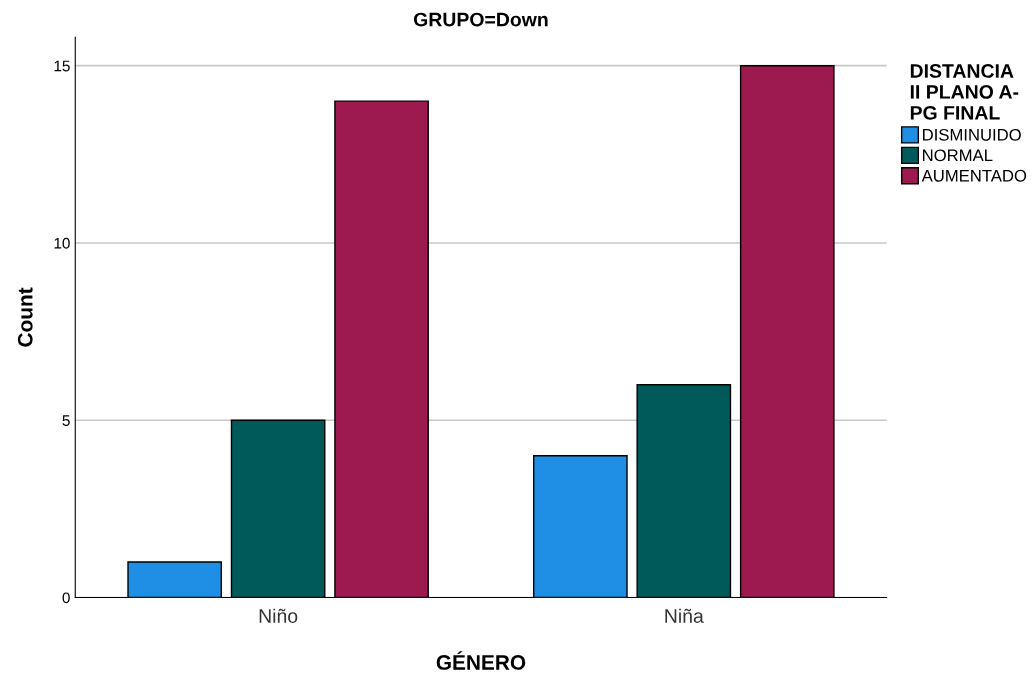  What do you see at coordinates (480, 19) in the screenshot?
I see `chart-title: GRUPO=Down` at bounding box center [480, 19].